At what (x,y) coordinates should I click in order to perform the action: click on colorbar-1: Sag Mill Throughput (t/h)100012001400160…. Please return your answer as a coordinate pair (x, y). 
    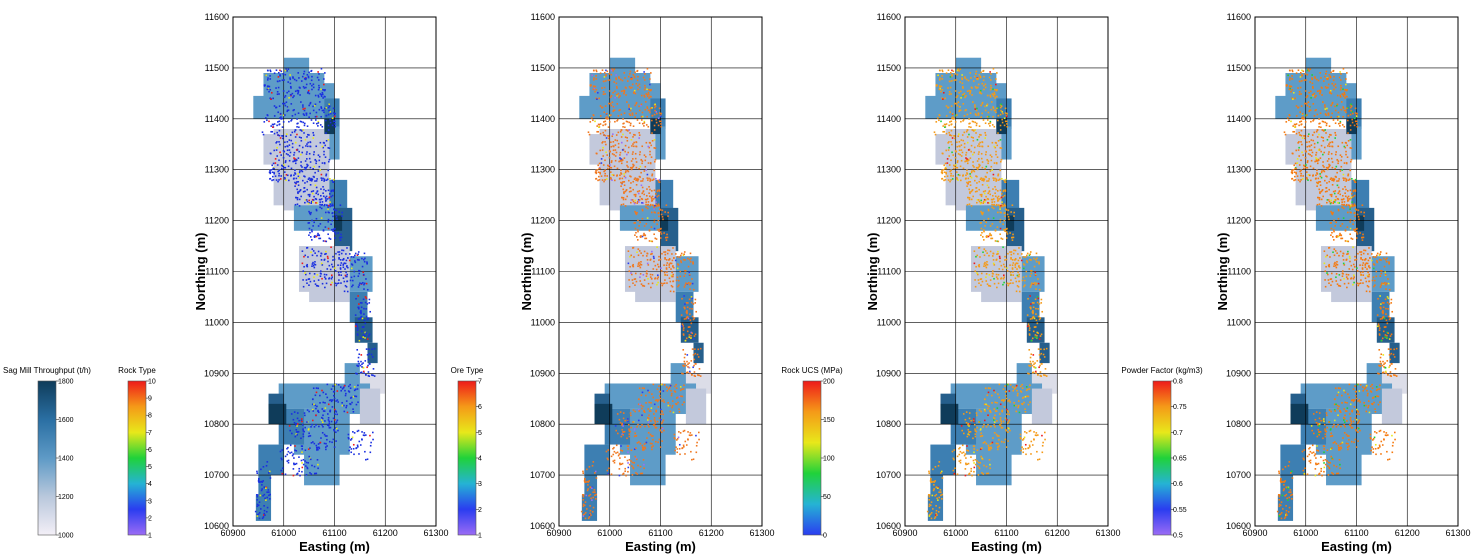
    Looking at the image, I should click on (47, 453).